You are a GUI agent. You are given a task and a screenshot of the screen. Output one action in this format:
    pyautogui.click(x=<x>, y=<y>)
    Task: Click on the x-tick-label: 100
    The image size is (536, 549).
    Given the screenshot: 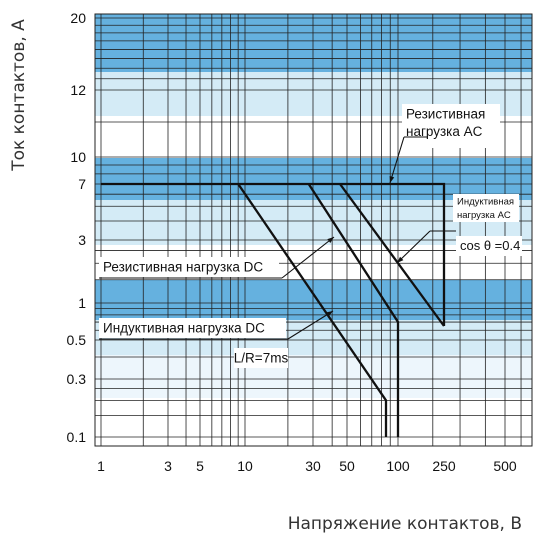 What is the action you would take?
    pyautogui.click(x=398, y=466)
    